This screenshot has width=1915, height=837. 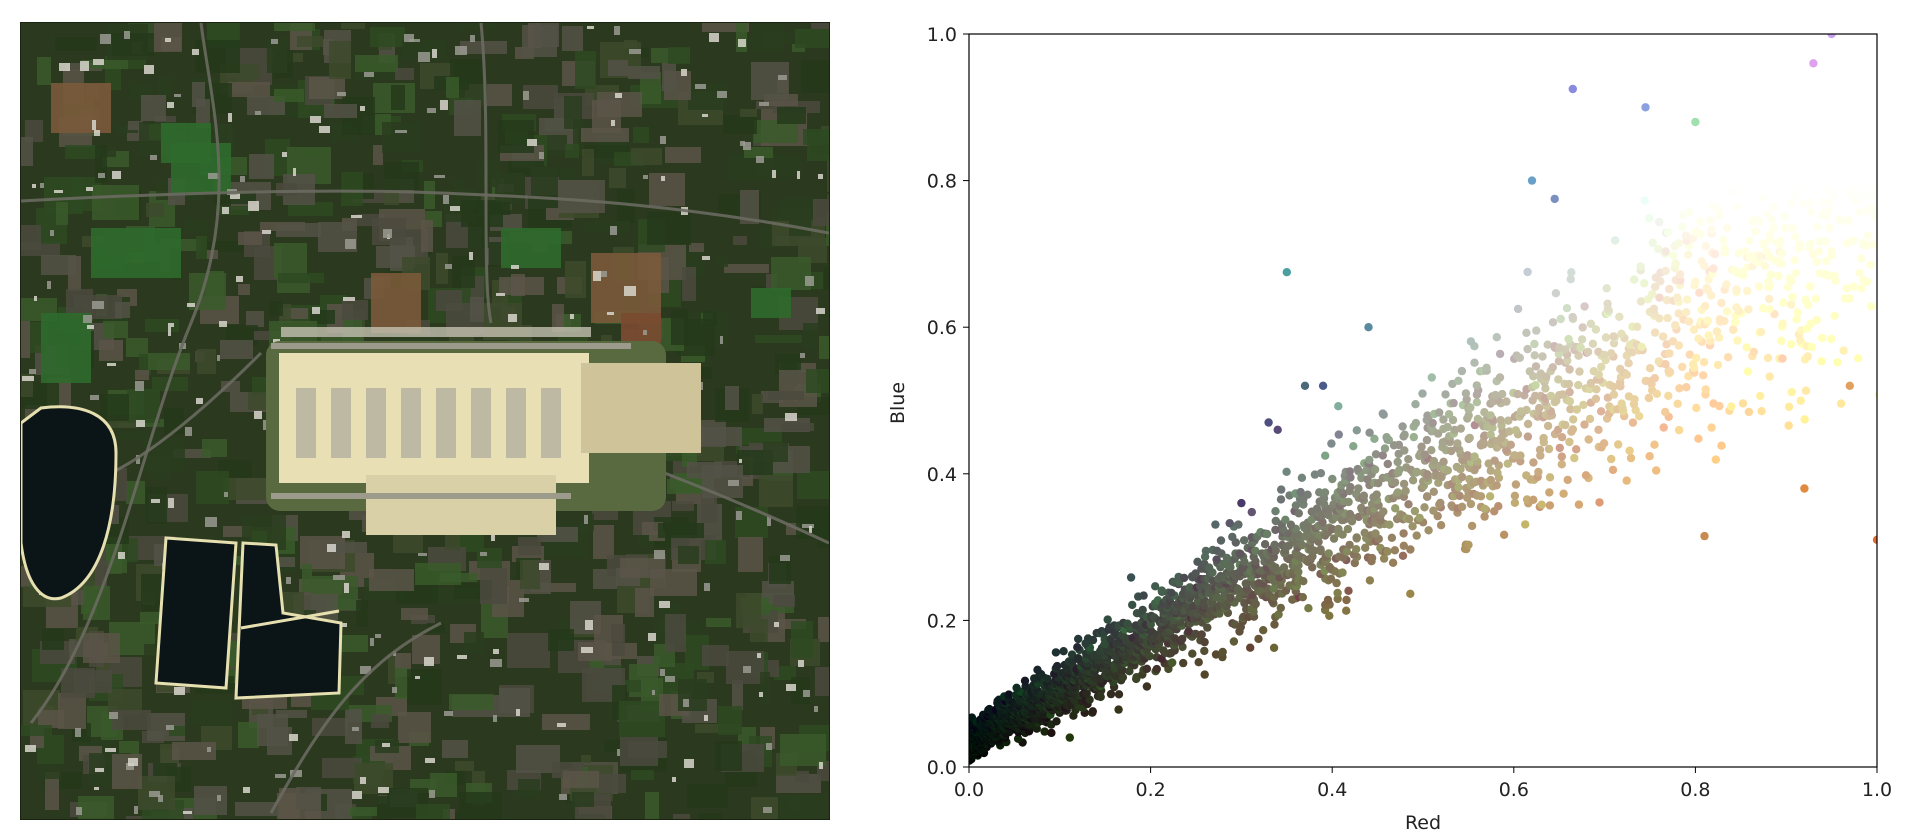 I want to click on y-tick-label: 1.0, so click(x=942, y=35).